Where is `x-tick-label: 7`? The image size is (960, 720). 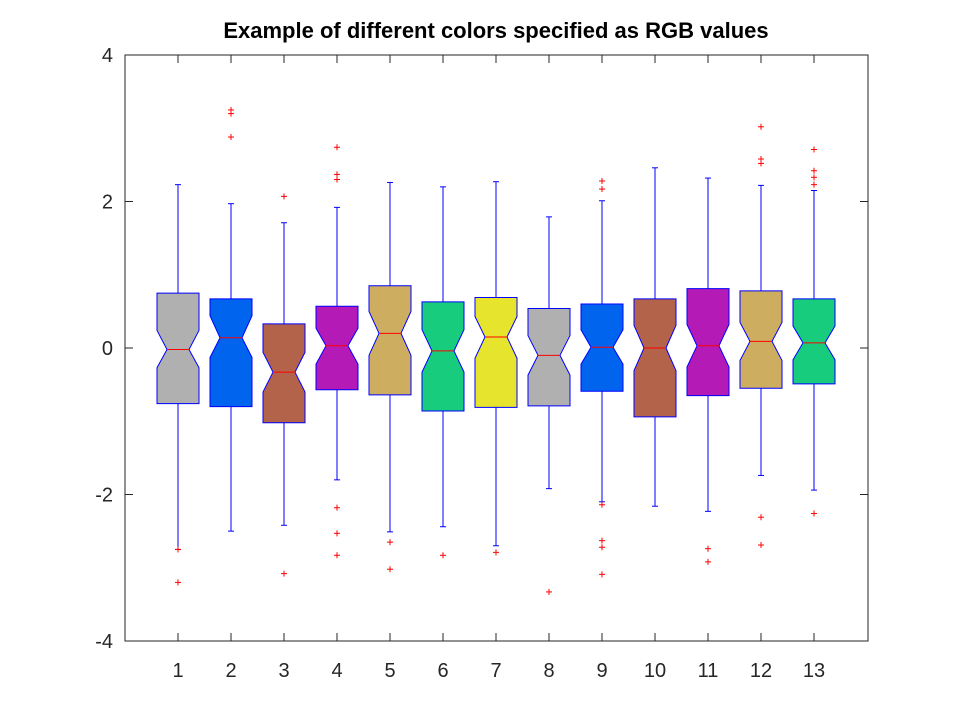 x-tick-label: 7 is located at coordinates (495, 671).